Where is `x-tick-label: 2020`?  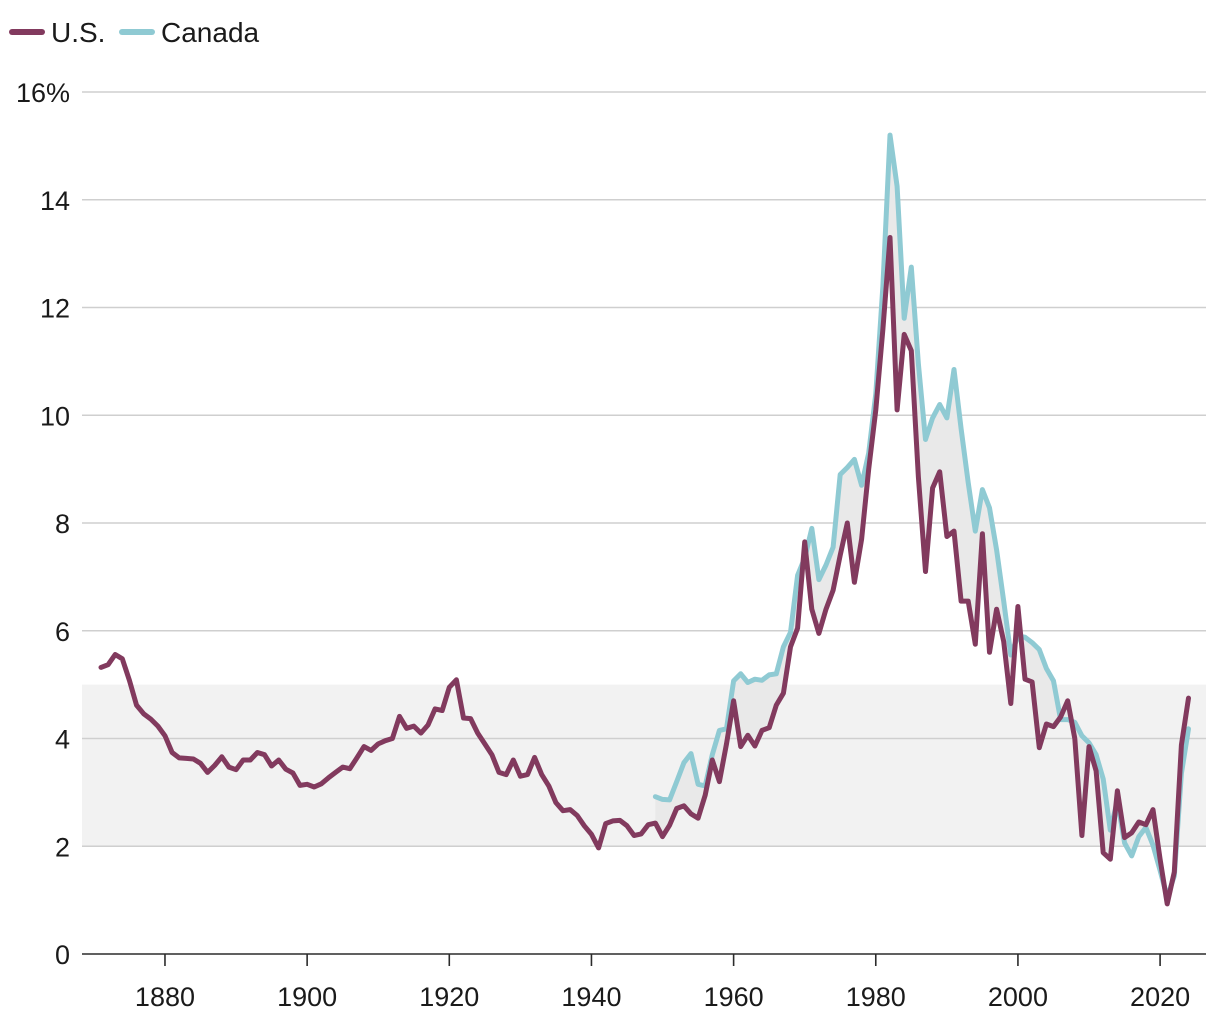
x-tick-label: 2020 is located at coordinates (1160, 997).